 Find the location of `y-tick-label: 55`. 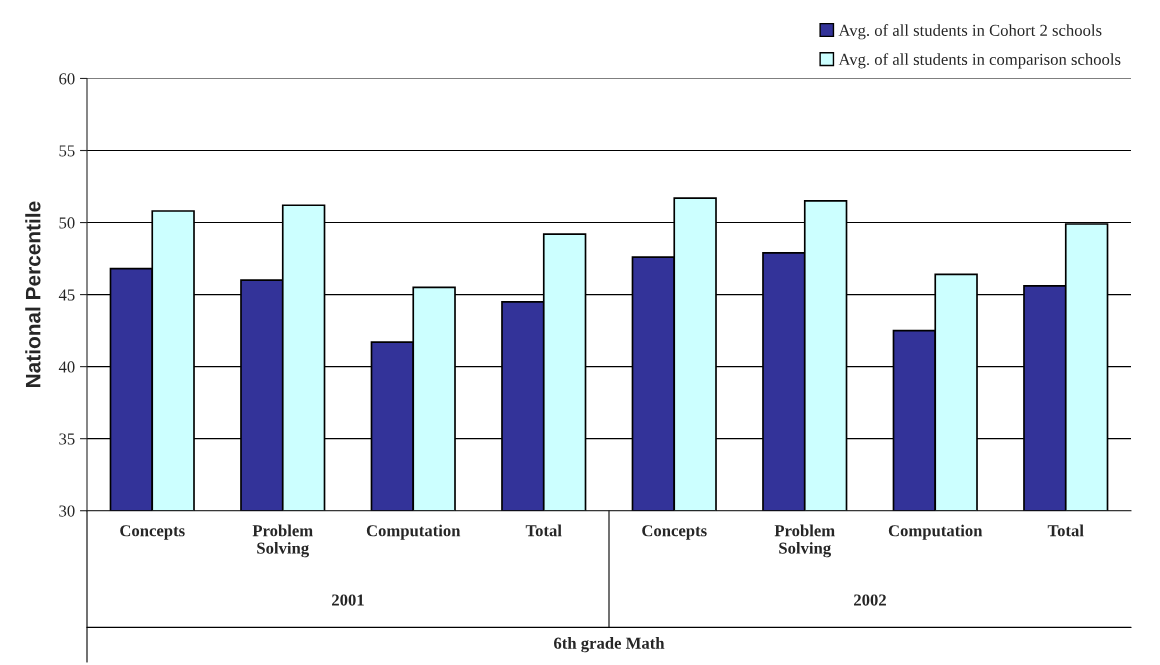

y-tick-label: 55 is located at coordinates (67, 151).